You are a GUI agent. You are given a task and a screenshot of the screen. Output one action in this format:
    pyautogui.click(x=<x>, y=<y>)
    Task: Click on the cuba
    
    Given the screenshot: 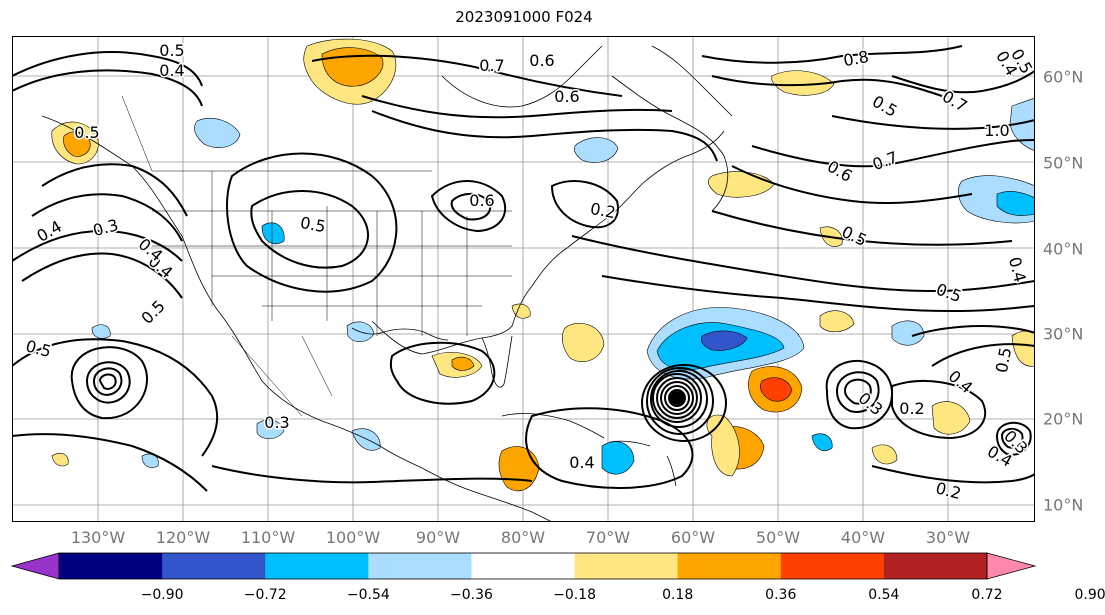 What is the action you would take?
    pyautogui.click(x=553, y=426)
    